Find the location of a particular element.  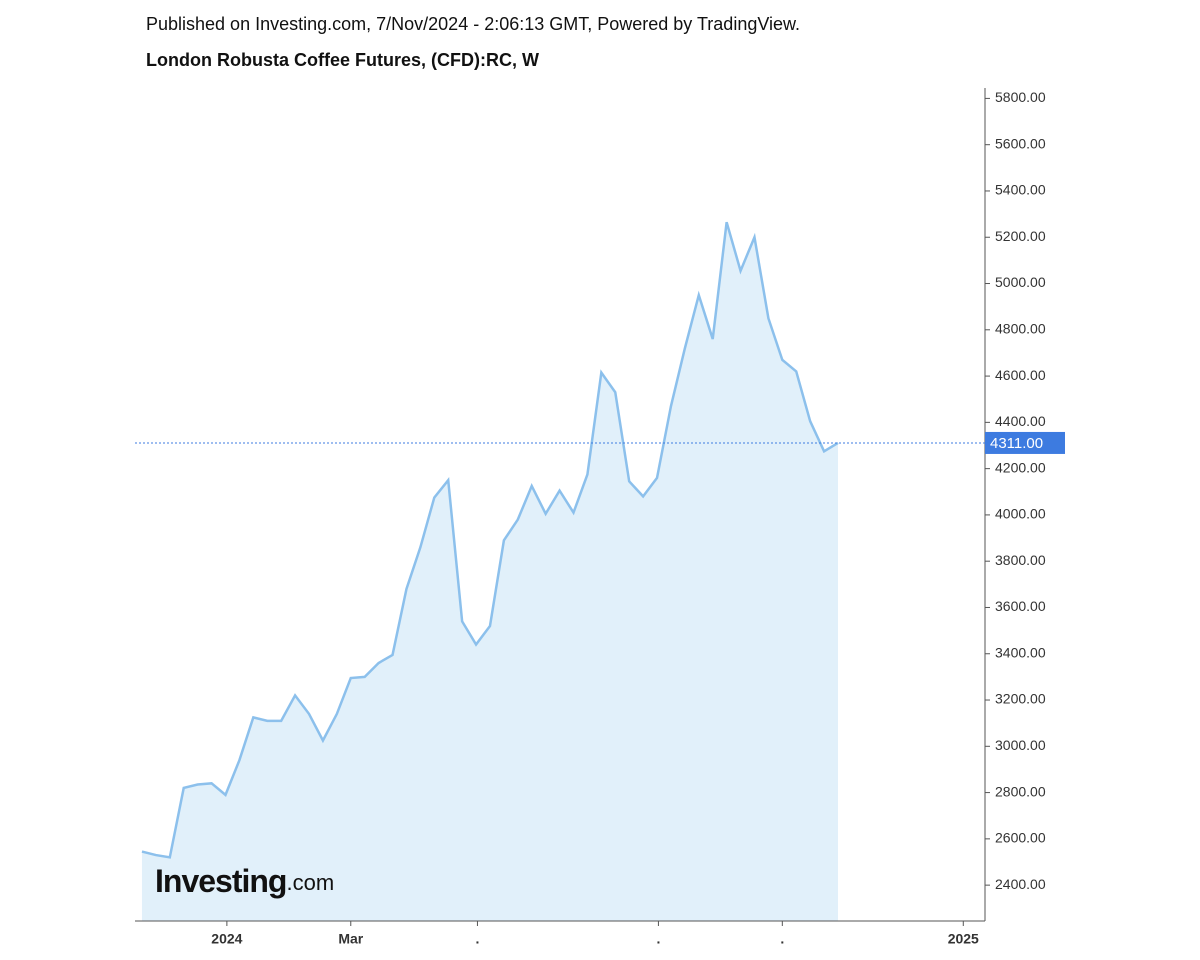

y-tick-label: 4400.00 is located at coordinates (1020, 421).